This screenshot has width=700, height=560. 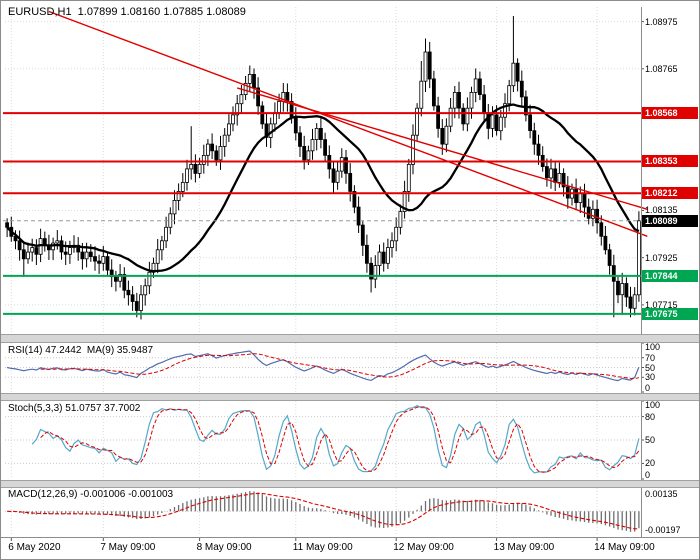 I want to click on resistance-level-tag: 1.08212, so click(x=670, y=193).